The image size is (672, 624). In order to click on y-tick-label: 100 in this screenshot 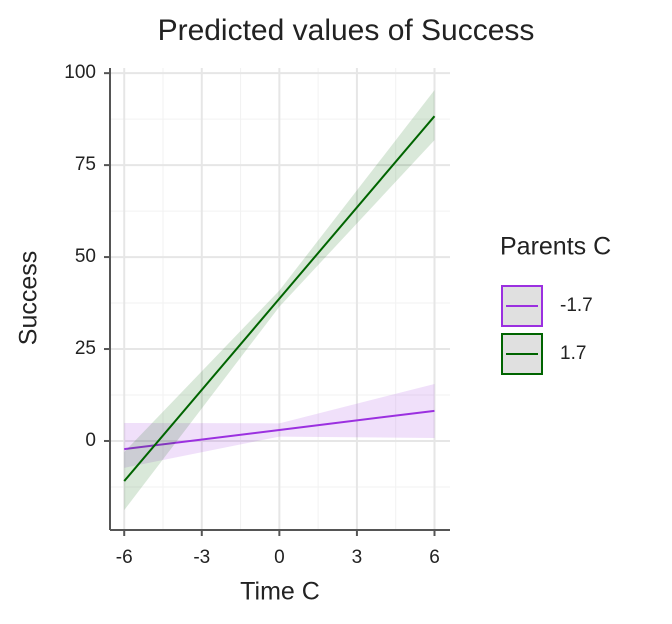, I will do `click(80, 72)`.